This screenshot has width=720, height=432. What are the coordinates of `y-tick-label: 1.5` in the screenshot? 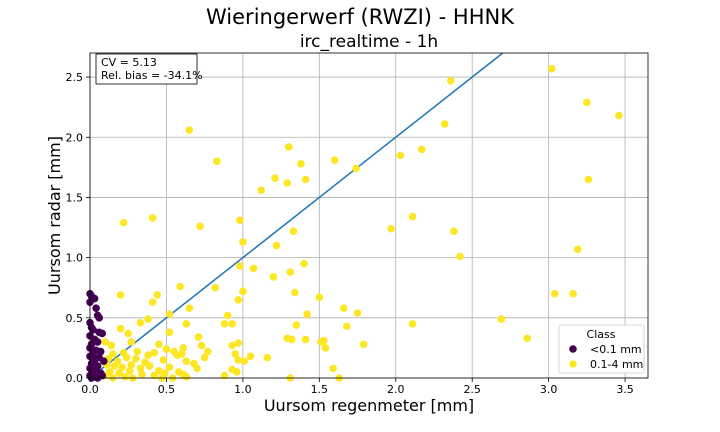 It's located at (75, 197).